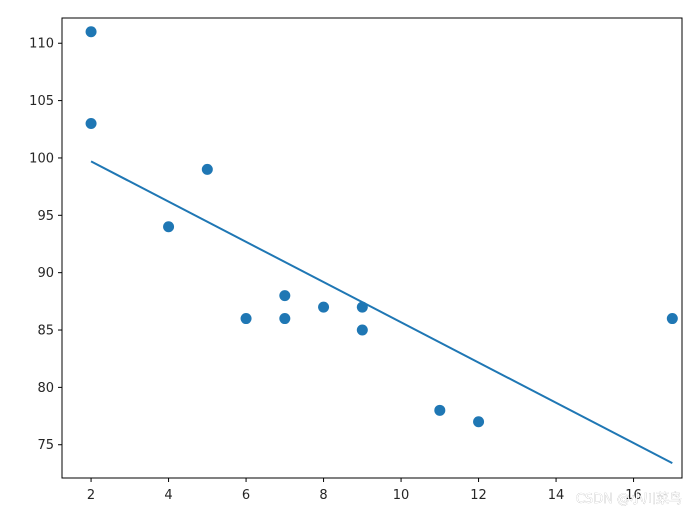 The width and height of the screenshot is (698, 517). I want to click on x-axis-ticks: 2 4 6 8 10 12 14 16, so click(364, 490).